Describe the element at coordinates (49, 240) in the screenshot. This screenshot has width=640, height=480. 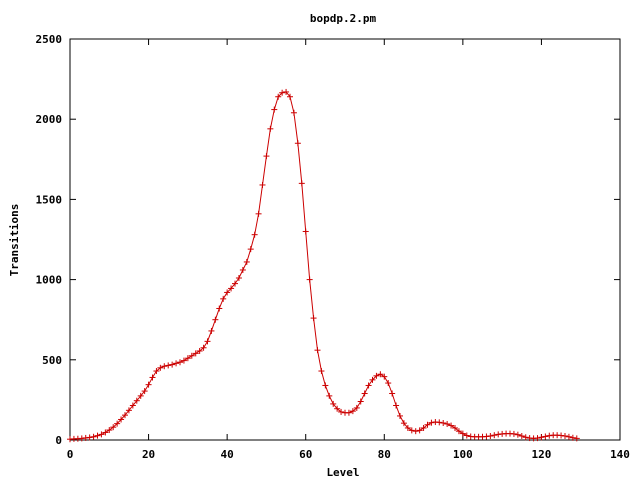
I see `y-tick-labels: 0 500 1000 1500 2000 2500` at that location.